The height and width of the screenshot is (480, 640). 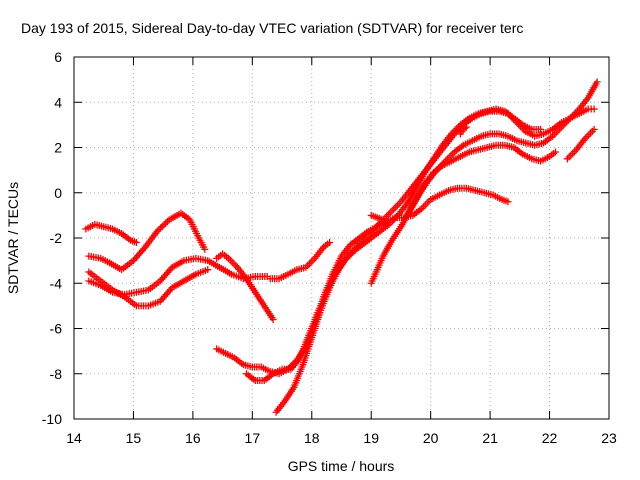 What do you see at coordinates (431, 438) in the screenshot?
I see `x-tick-label: 20` at bounding box center [431, 438].